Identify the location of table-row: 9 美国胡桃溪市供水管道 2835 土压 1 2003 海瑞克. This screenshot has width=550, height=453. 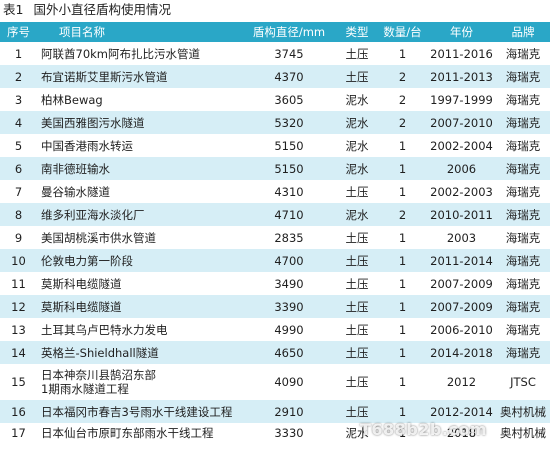
(275, 237).